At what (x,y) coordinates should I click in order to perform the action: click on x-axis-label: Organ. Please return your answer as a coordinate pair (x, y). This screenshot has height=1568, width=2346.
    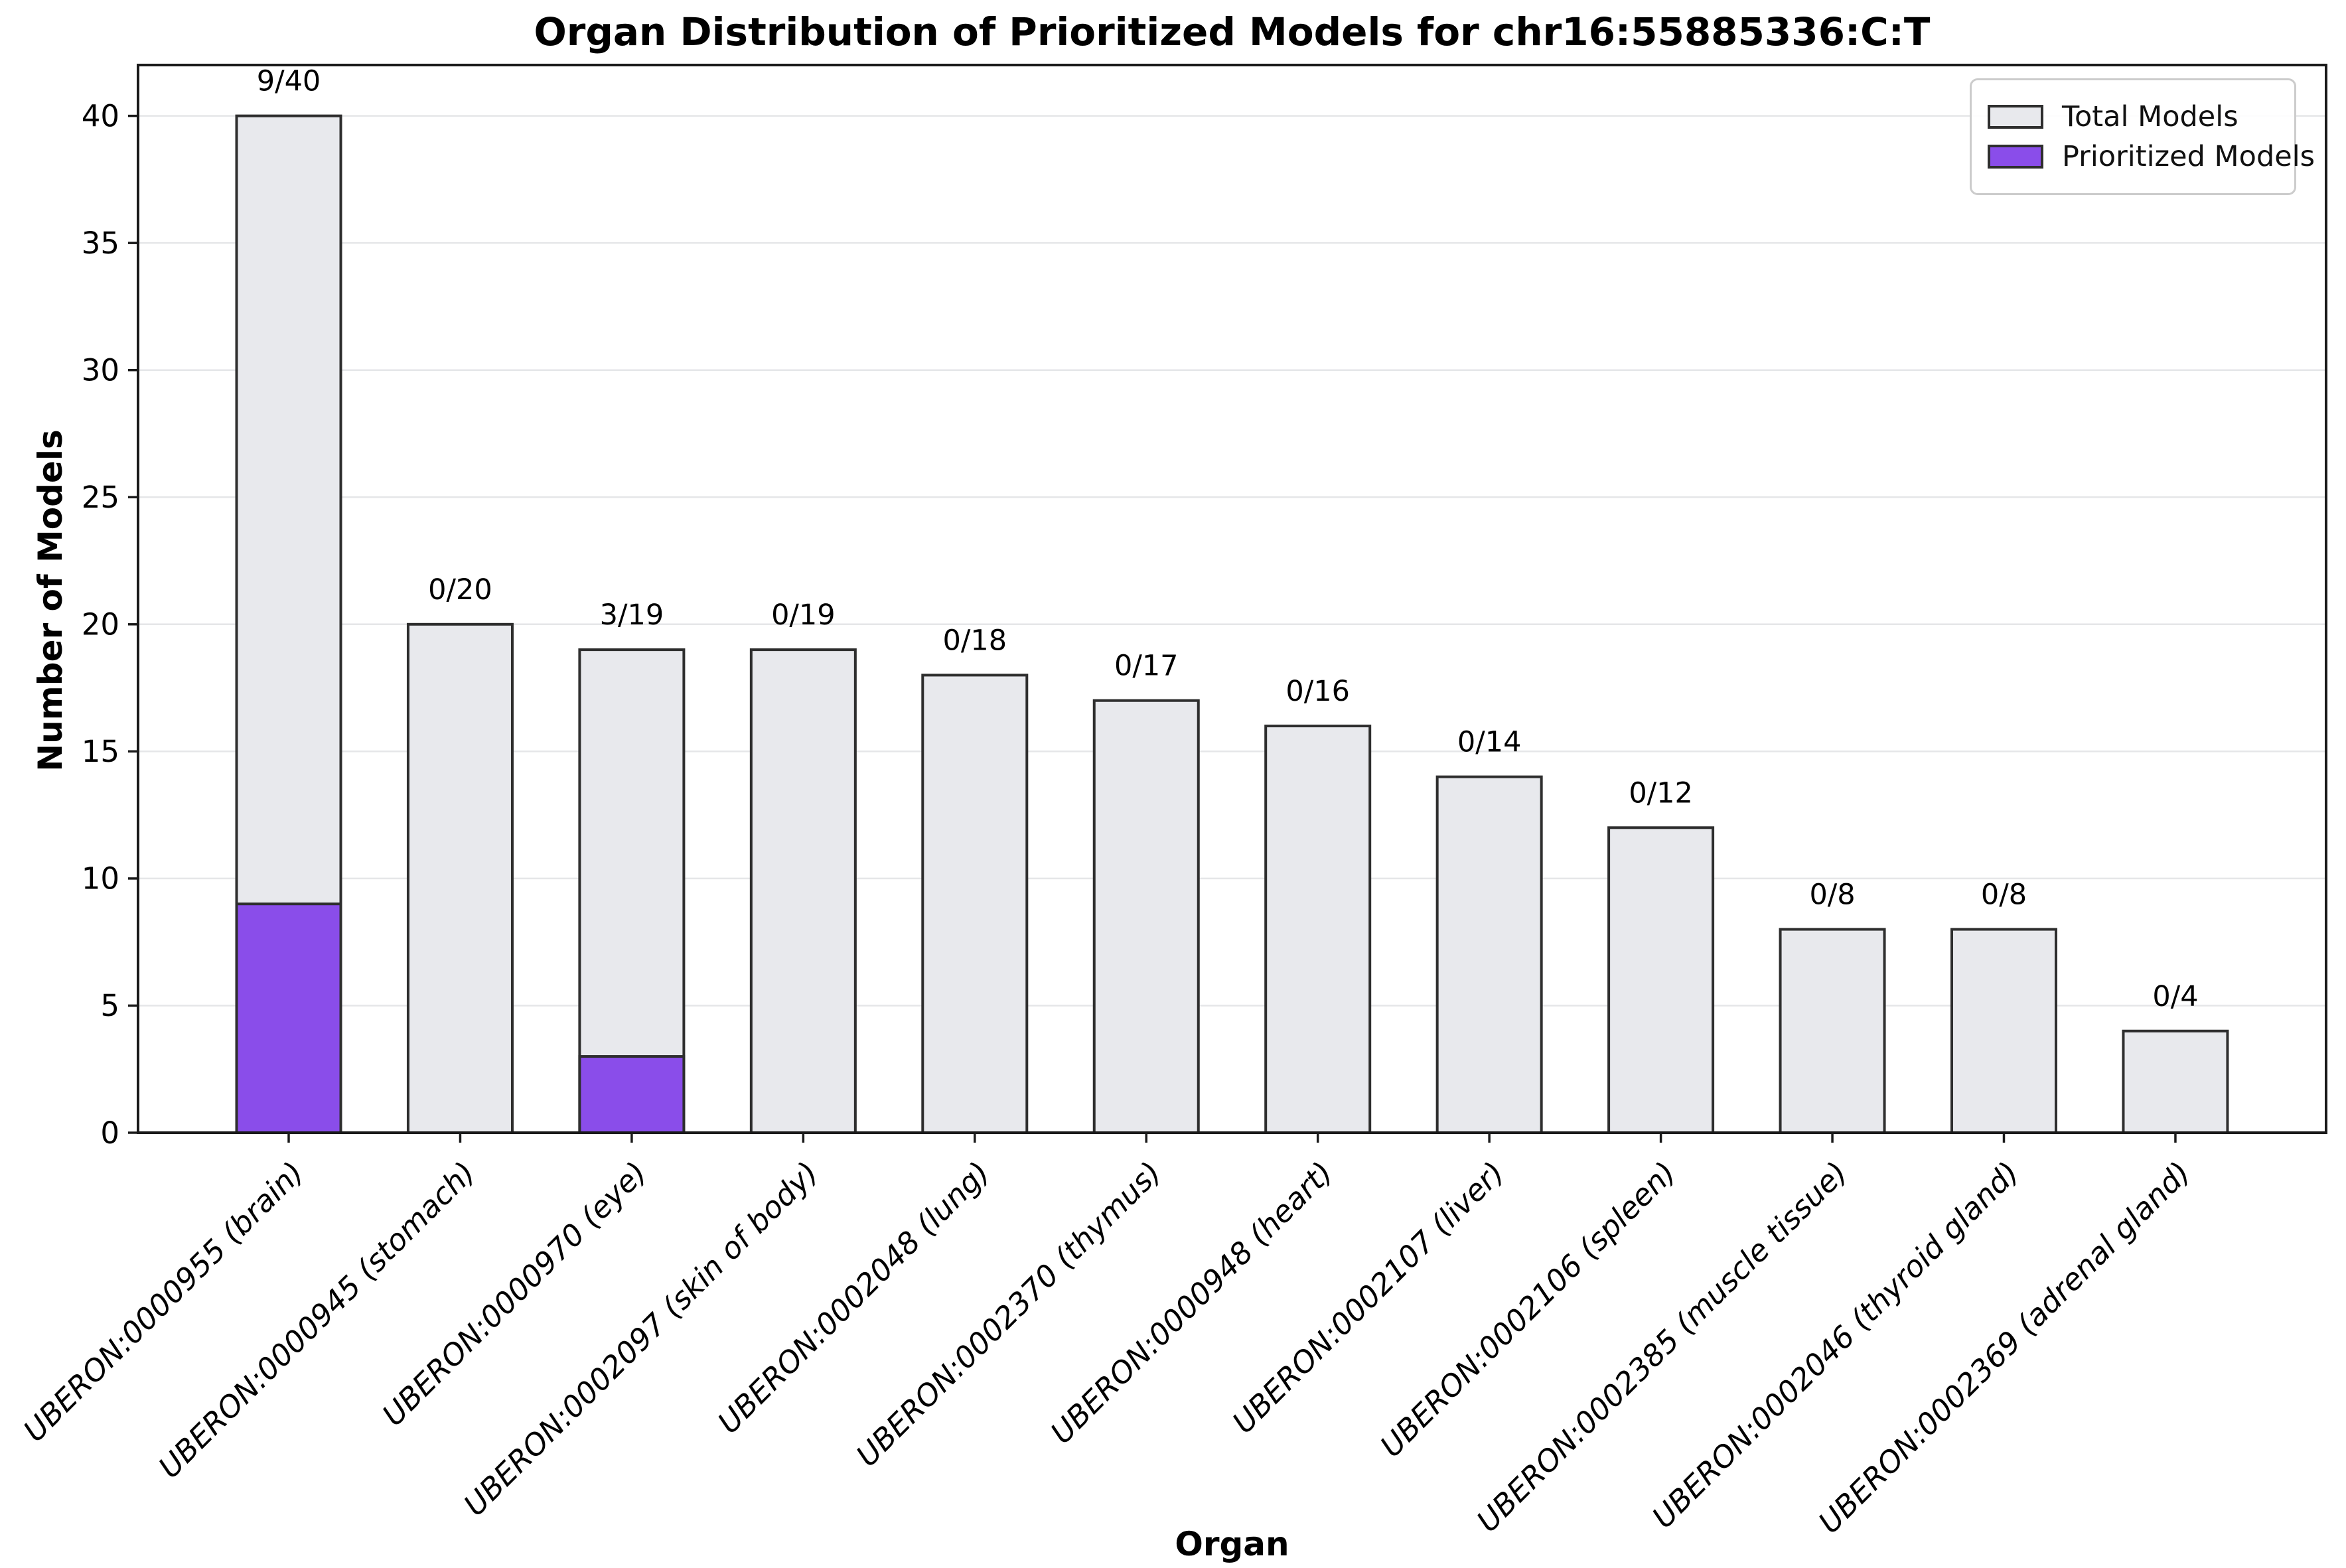
    Looking at the image, I should click on (1232, 1544).